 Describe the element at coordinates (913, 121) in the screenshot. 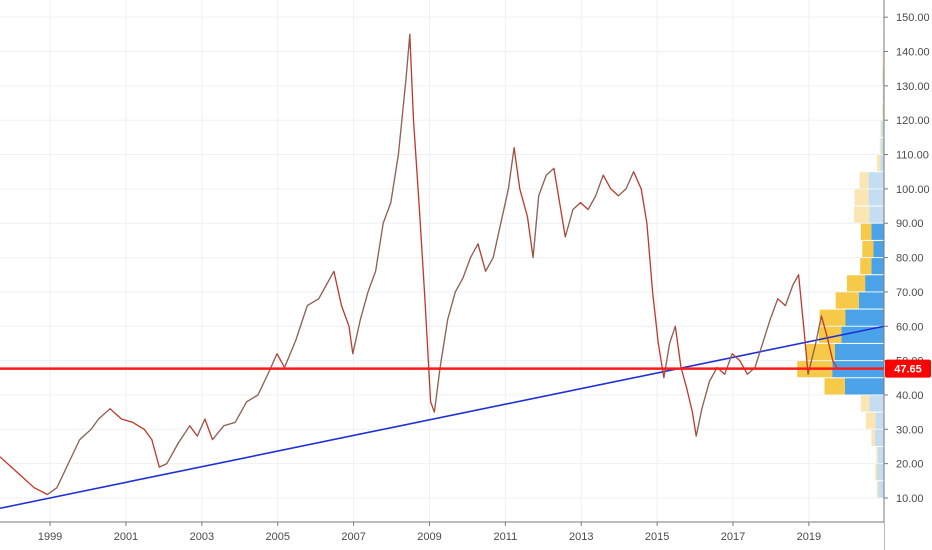

I see `y-tick-label: 120.00` at that location.